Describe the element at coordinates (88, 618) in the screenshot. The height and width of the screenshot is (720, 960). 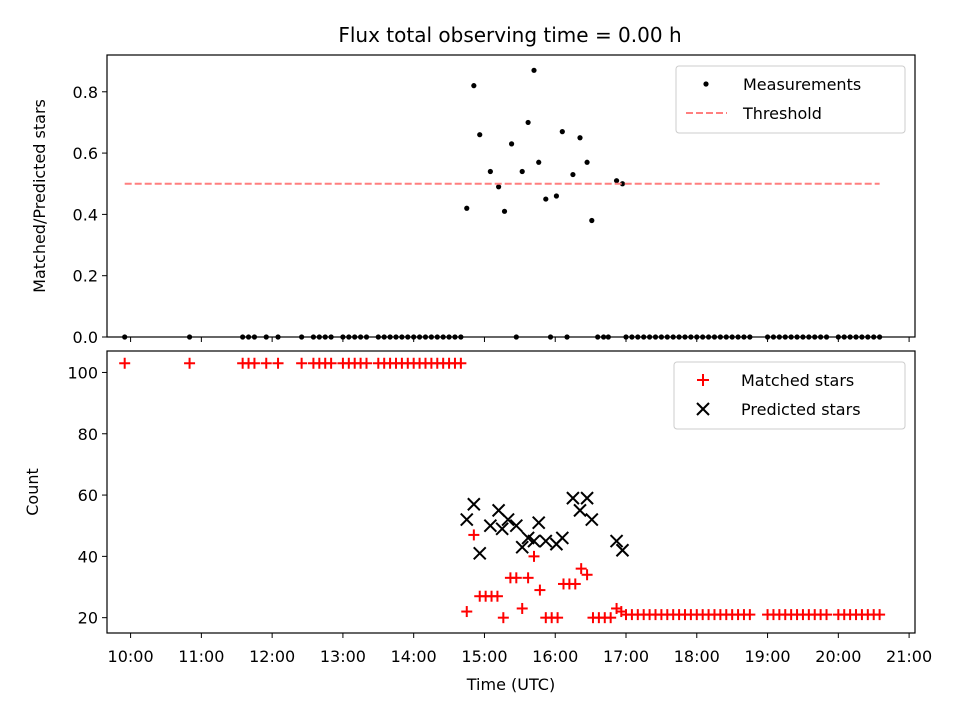
I see `y-tick-label: 20` at that location.